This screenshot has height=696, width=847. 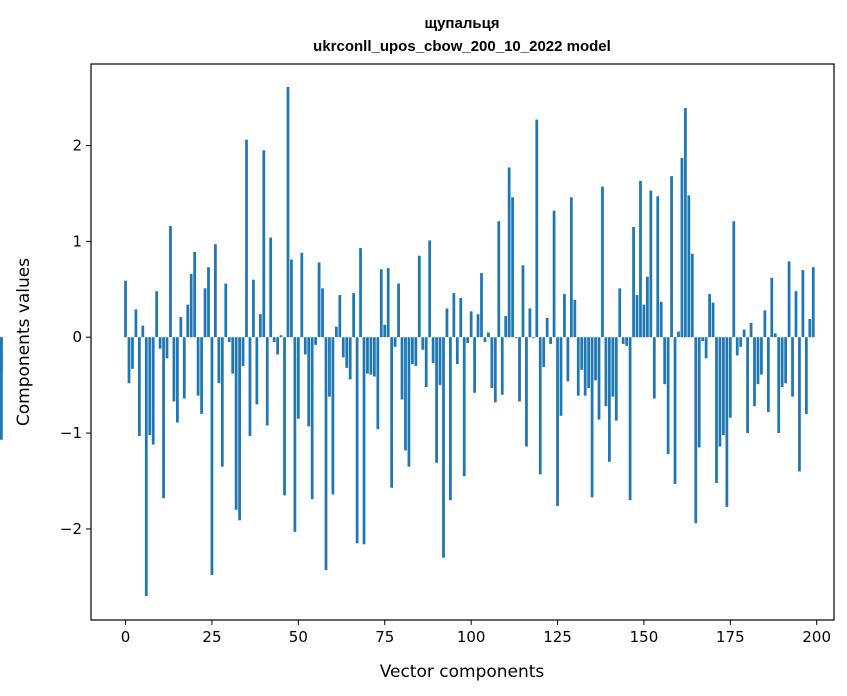 I want to click on chart-title: щупальця, so click(x=461, y=23).